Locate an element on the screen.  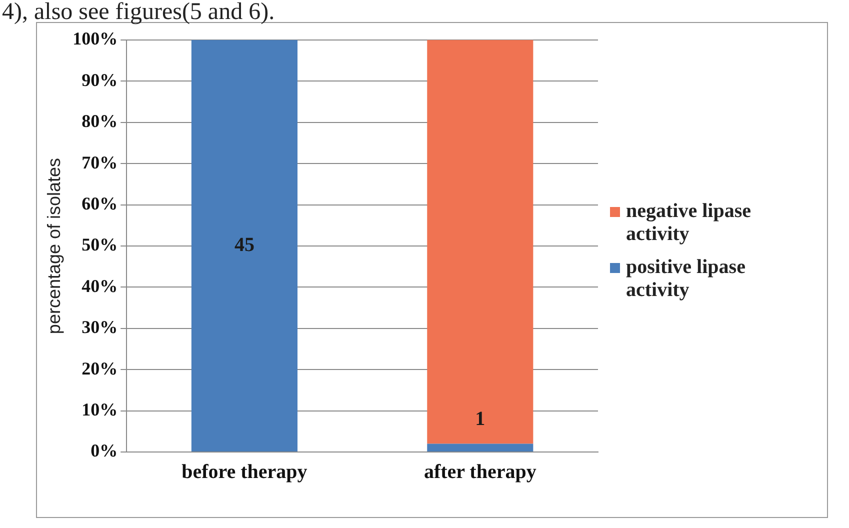
x-tick-label: after therapy is located at coordinates (480, 472).